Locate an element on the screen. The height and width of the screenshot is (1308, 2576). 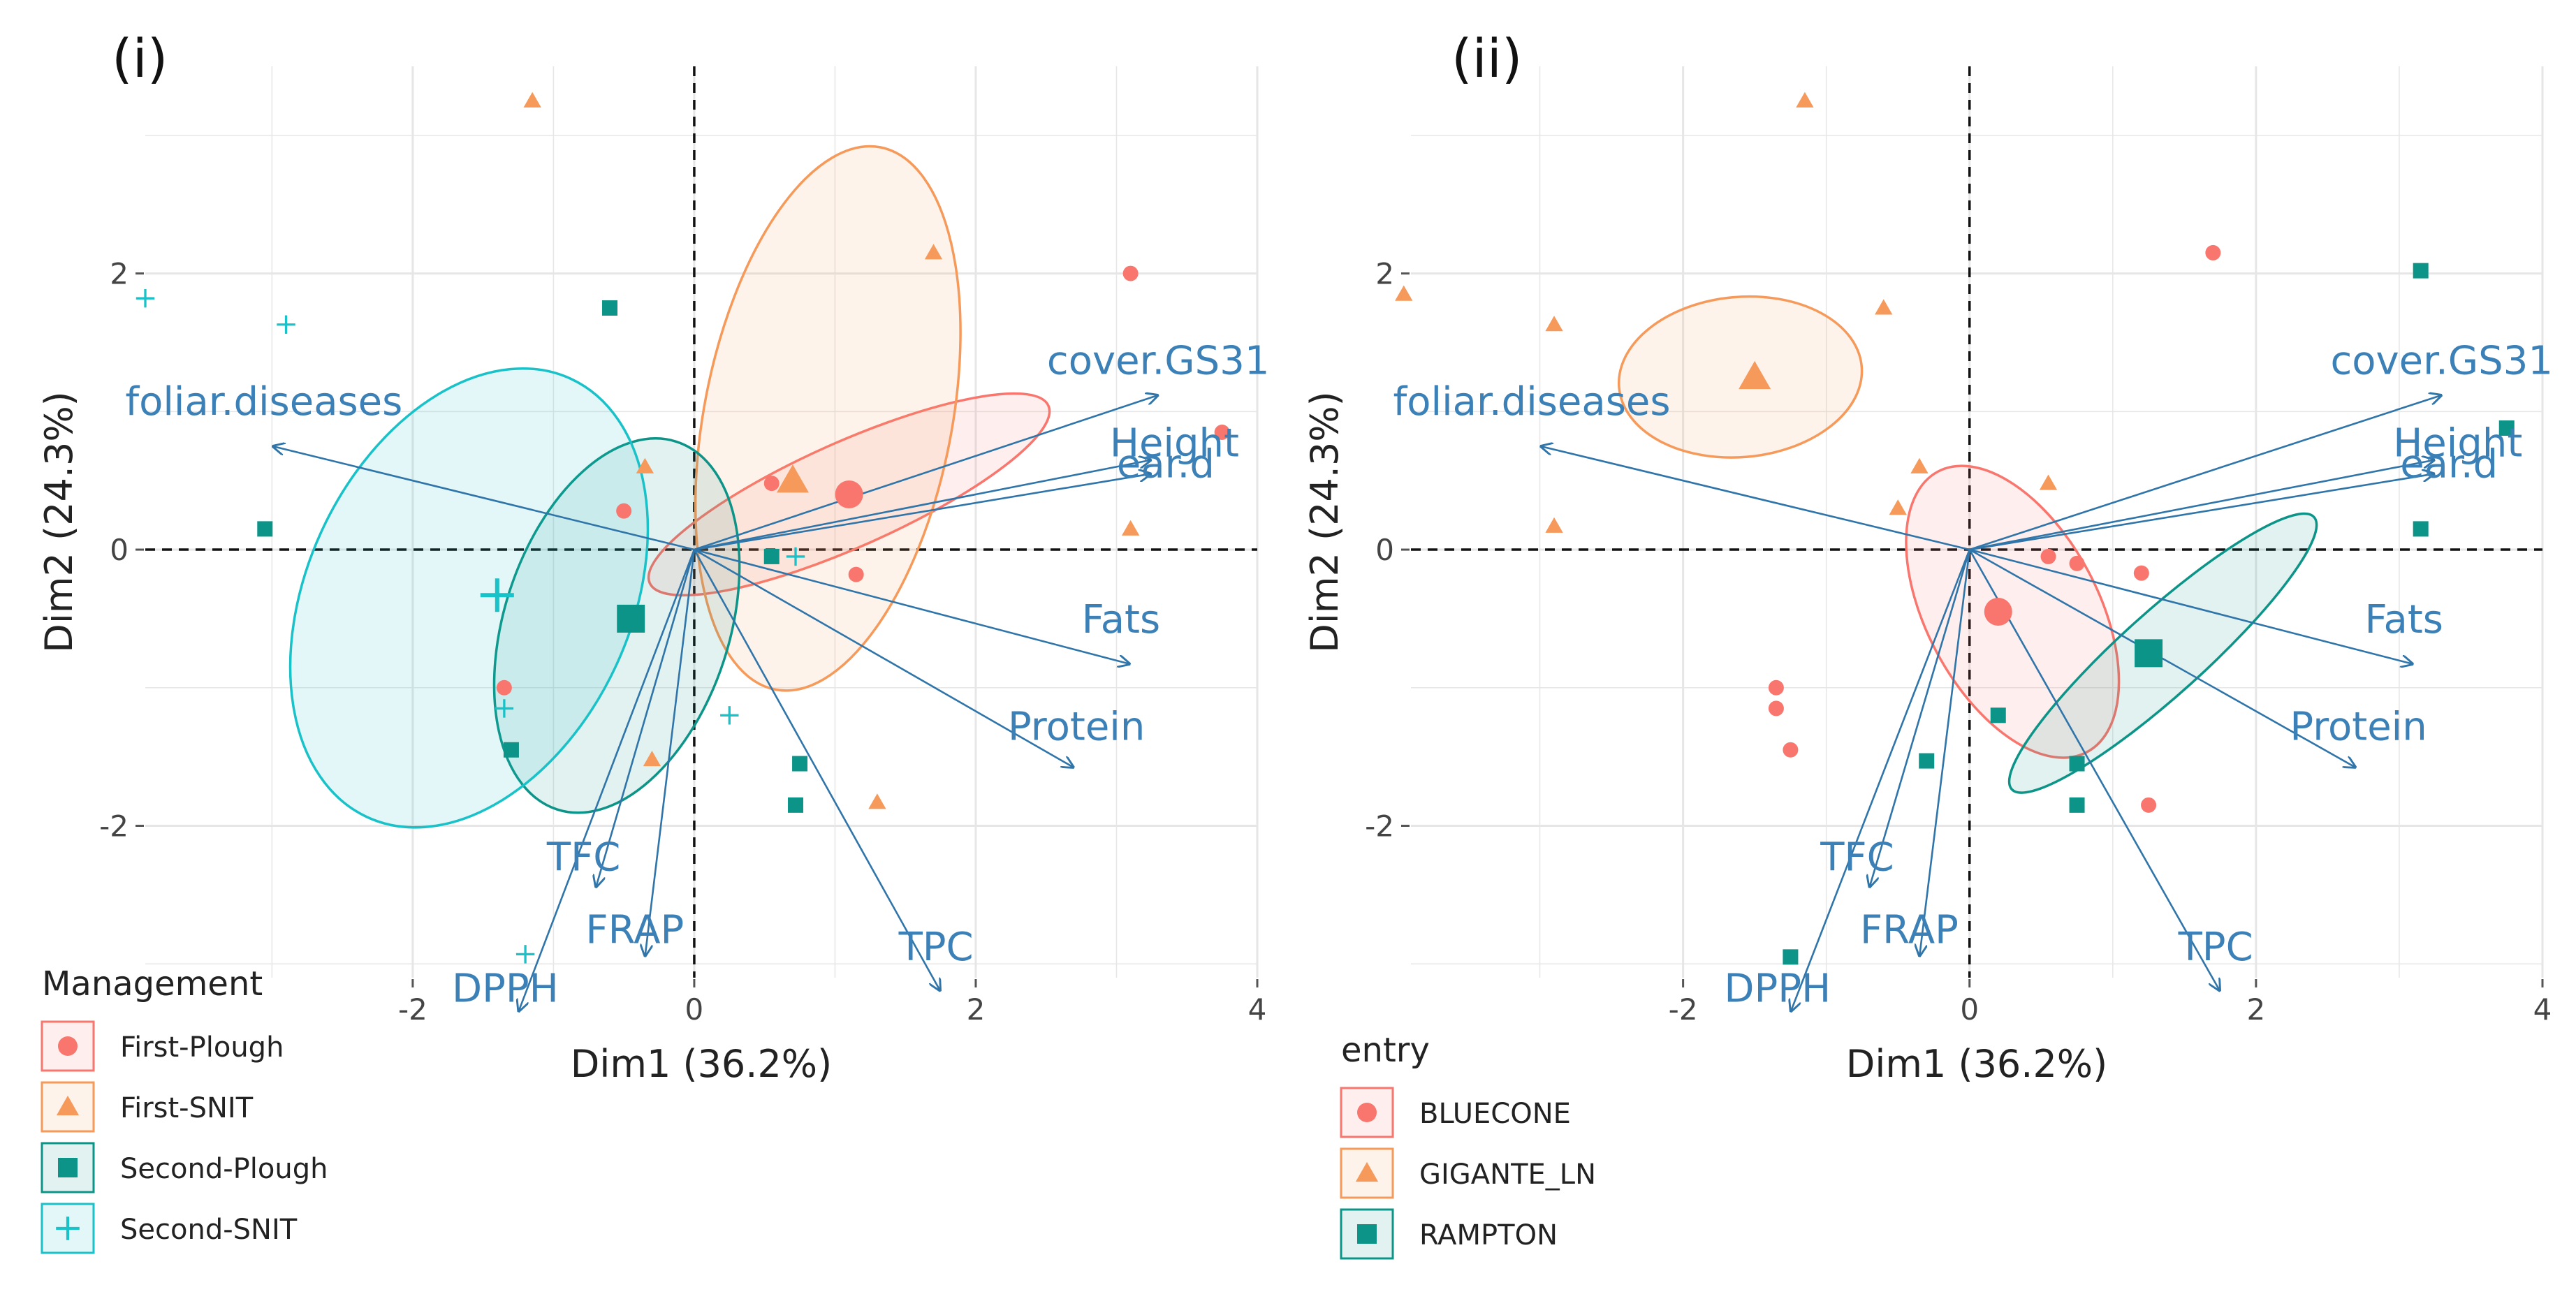
legend-title: Management is located at coordinates (152, 984).